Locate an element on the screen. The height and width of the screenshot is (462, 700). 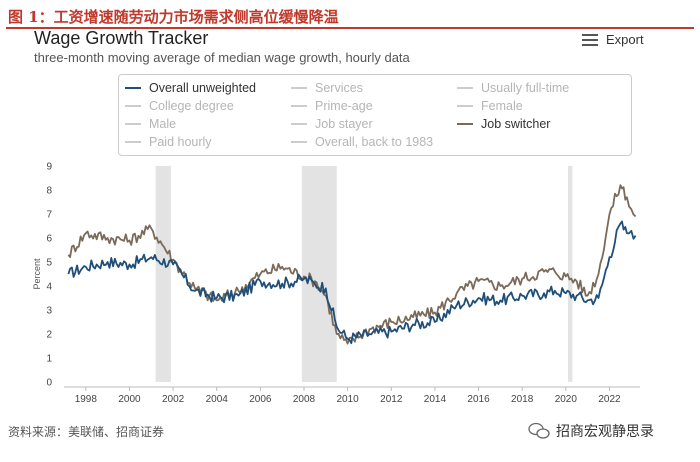
brand-text: 招商宏观静思录 is located at coordinates (605, 432).